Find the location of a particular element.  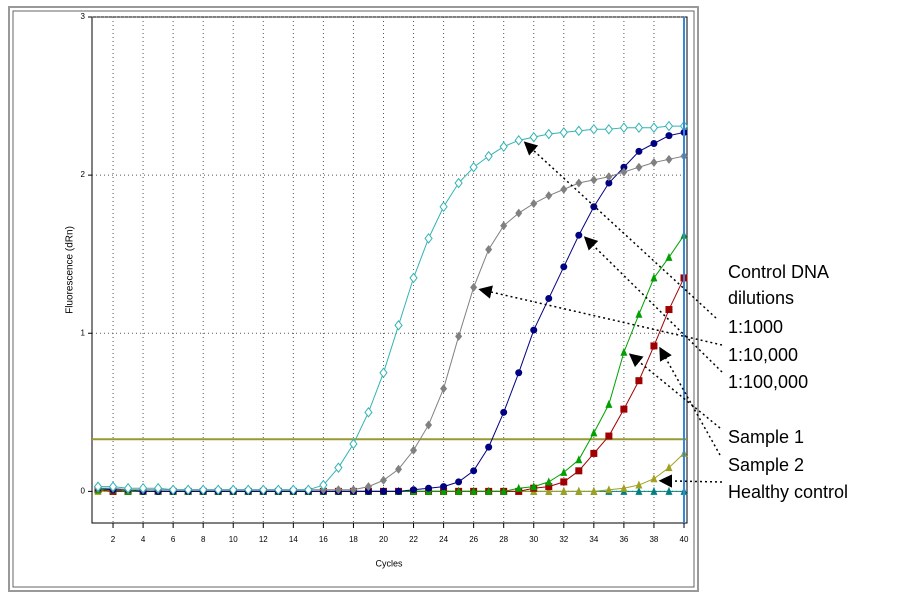

annotation: Healthy control is located at coordinates (788, 492).